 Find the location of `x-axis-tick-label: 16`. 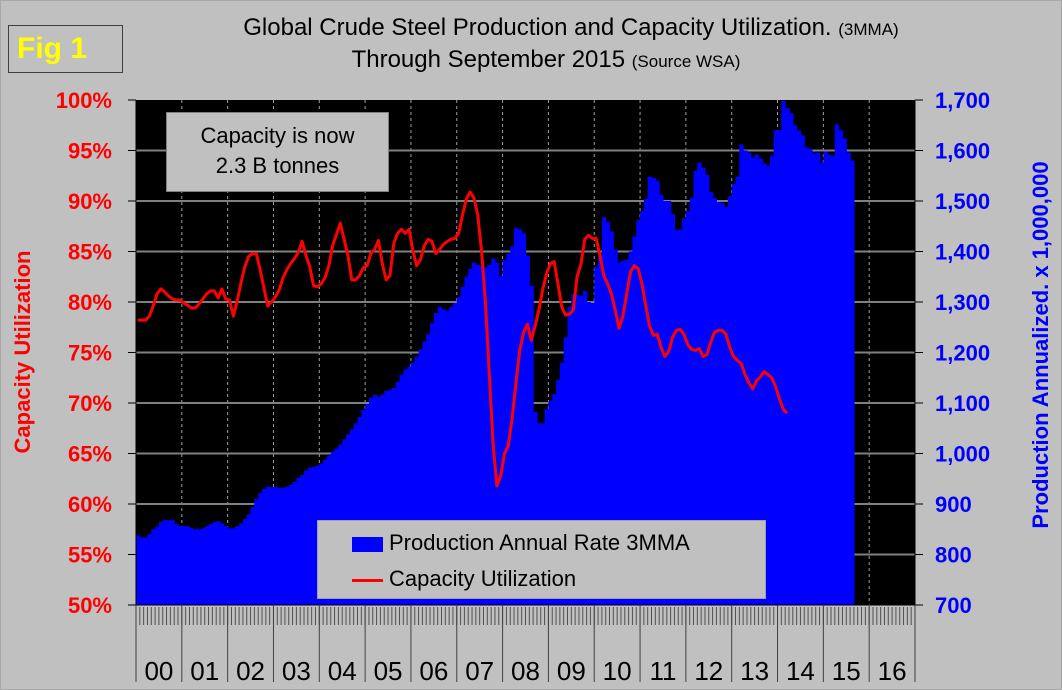

x-axis-tick-label: 16 is located at coordinates (892, 671).